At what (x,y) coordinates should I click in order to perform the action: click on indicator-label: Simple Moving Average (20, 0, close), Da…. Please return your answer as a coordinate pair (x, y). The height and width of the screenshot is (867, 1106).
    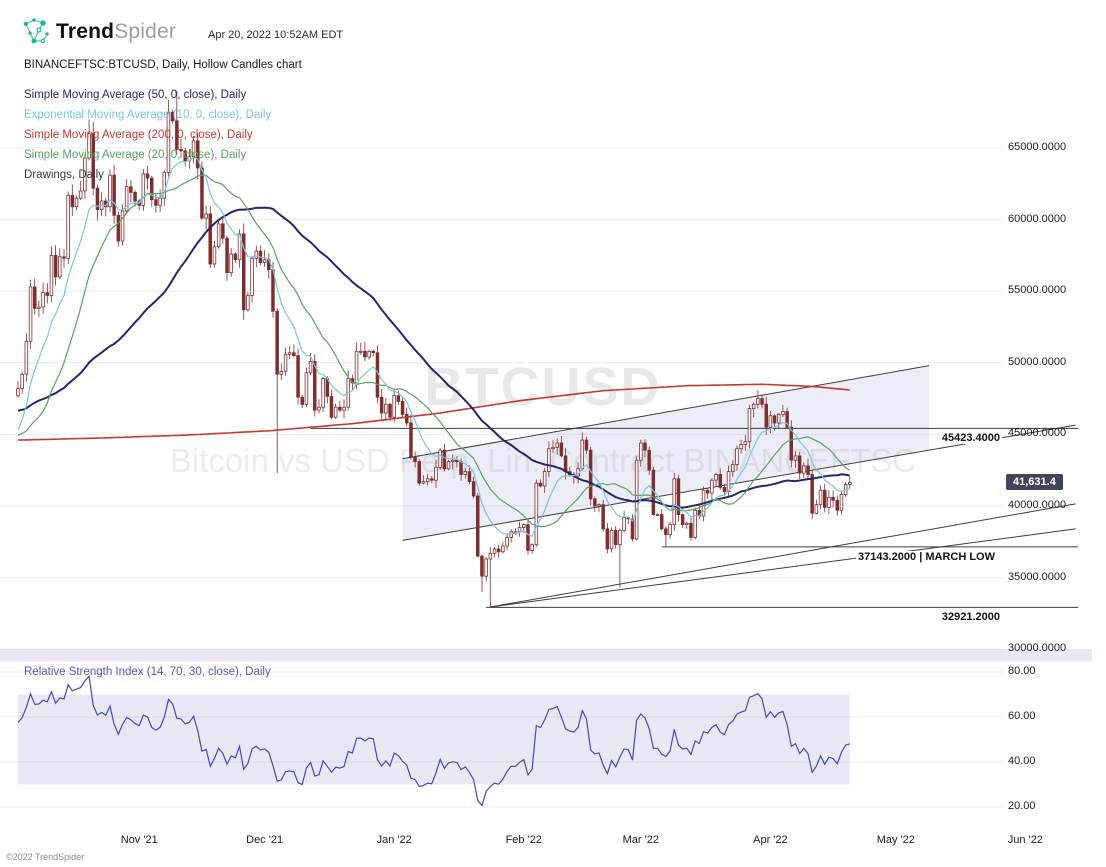
    Looking at the image, I should click on (135, 155).